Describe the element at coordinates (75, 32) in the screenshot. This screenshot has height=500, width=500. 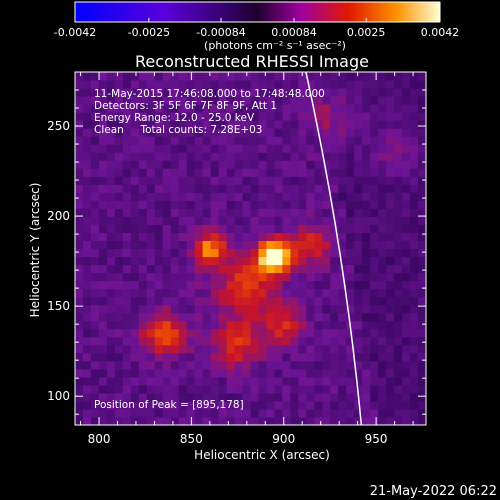
I see `colorbar-tick-label: -0.0042` at that location.